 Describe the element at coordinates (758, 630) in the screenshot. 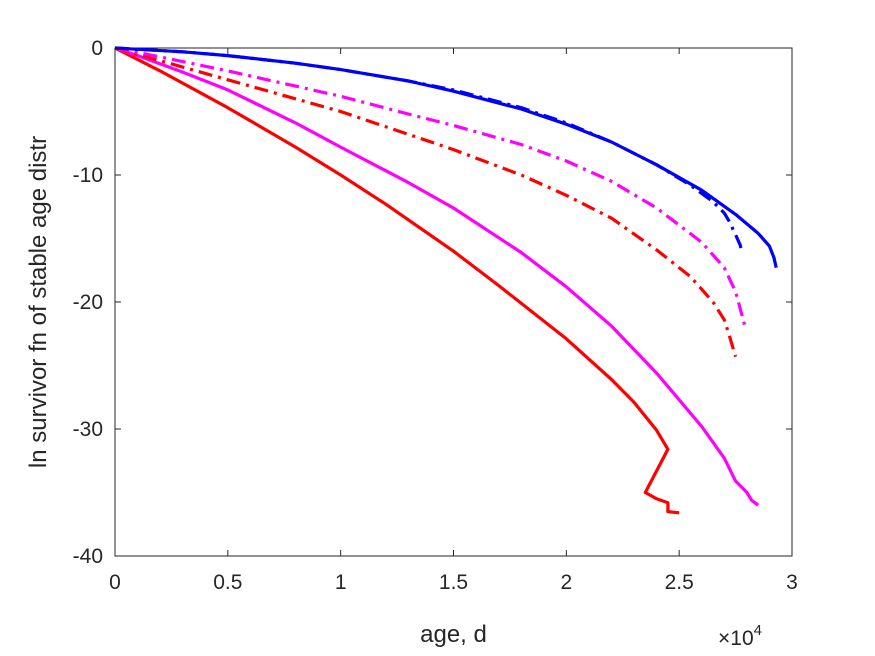

I see `x-axis-multiplier-exponent: 4` at that location.